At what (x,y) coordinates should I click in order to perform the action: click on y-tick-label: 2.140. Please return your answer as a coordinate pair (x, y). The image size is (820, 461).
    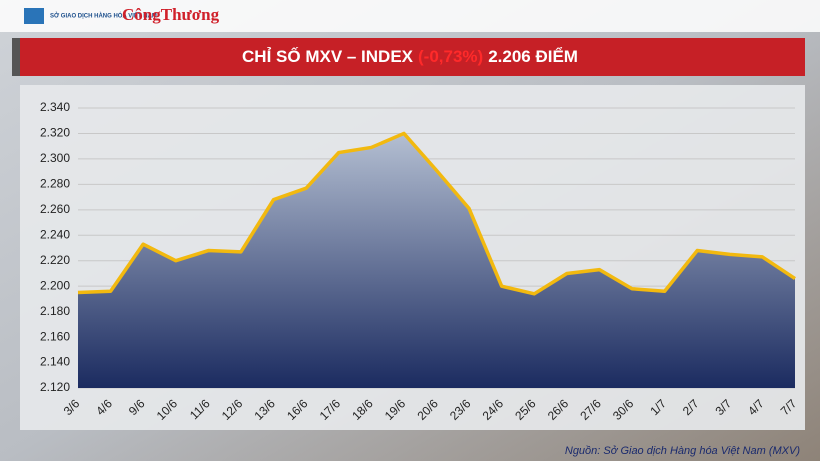
    Looking at the image, I should click on (55, 362).